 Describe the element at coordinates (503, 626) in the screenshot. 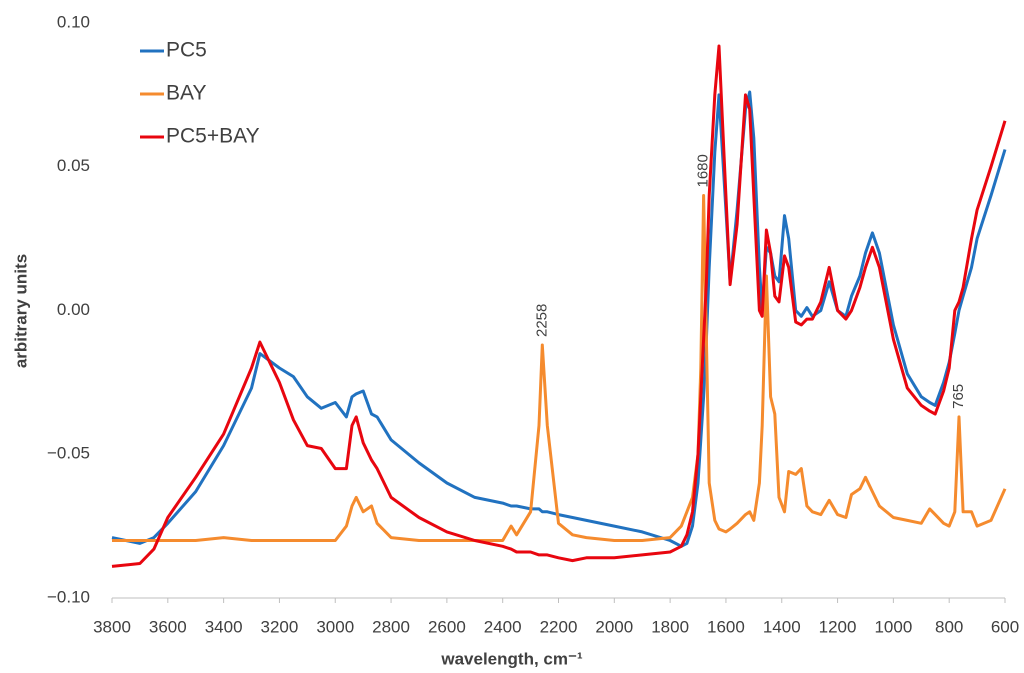

I see `x-tick-label: 2400` at that location.